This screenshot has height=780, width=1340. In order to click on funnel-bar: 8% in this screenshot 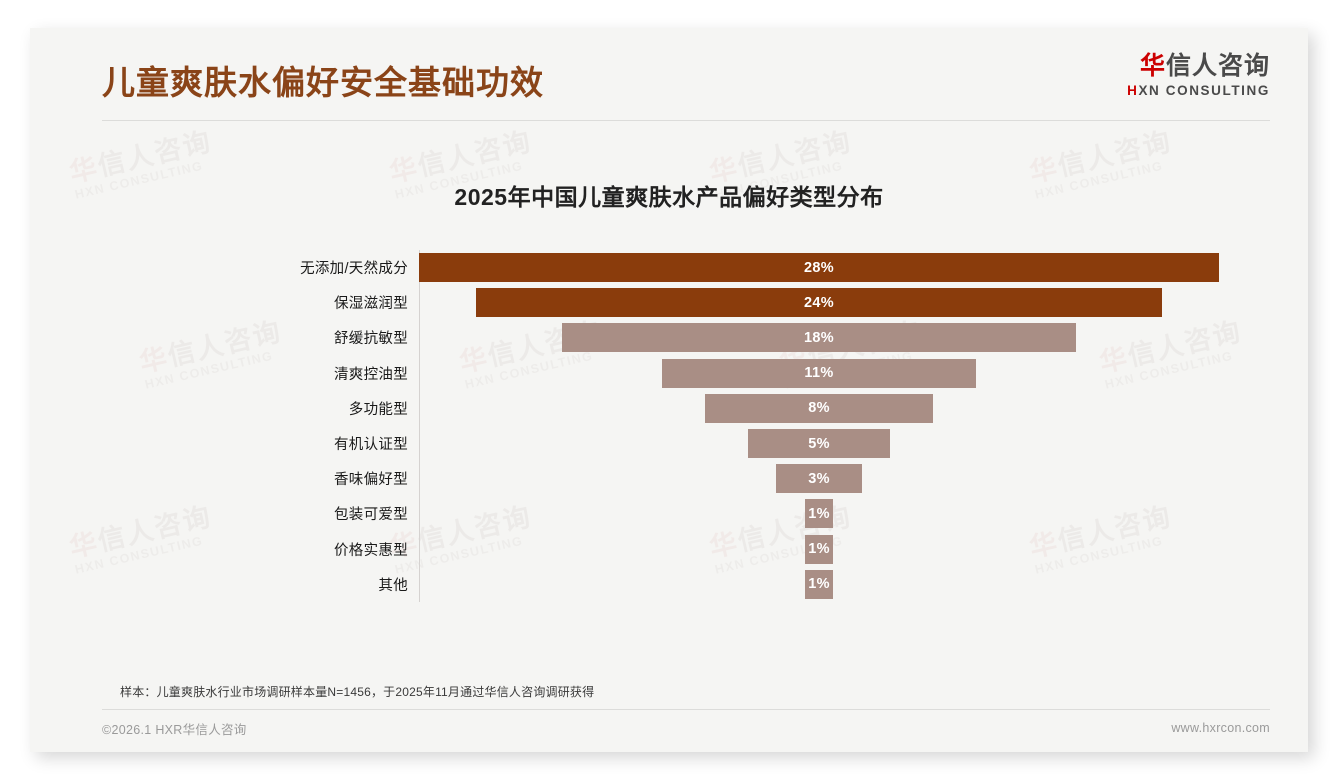, I will do `click(819, 408)`.